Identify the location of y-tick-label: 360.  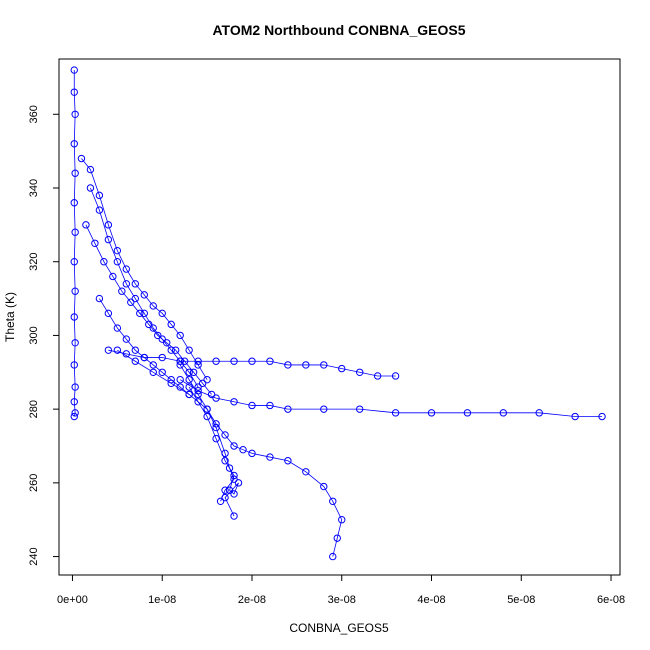
(34, 114).